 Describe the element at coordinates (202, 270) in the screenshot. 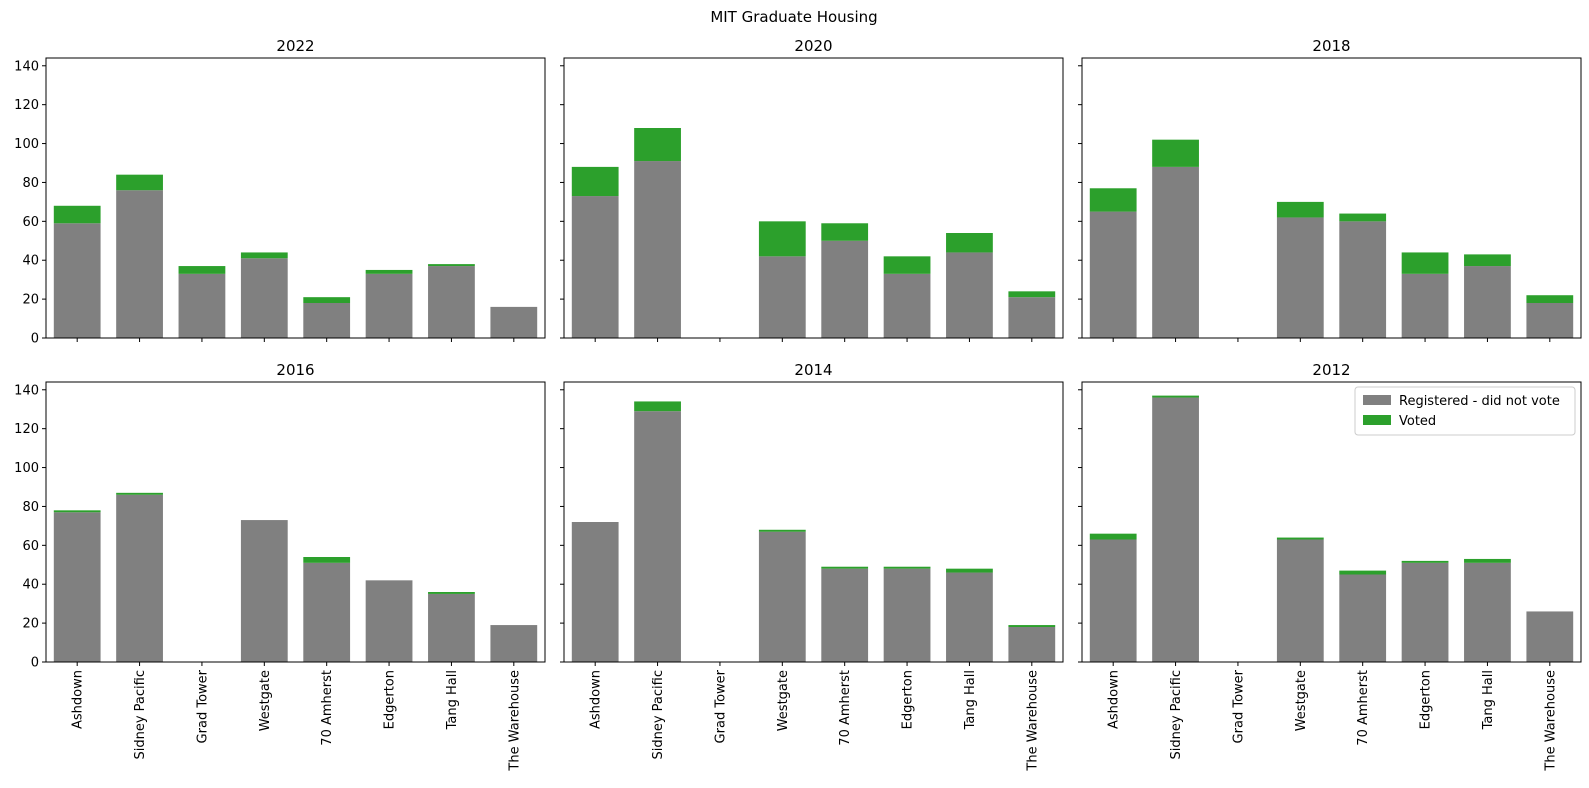

I see `bar-voted-grad-tower` at that location.